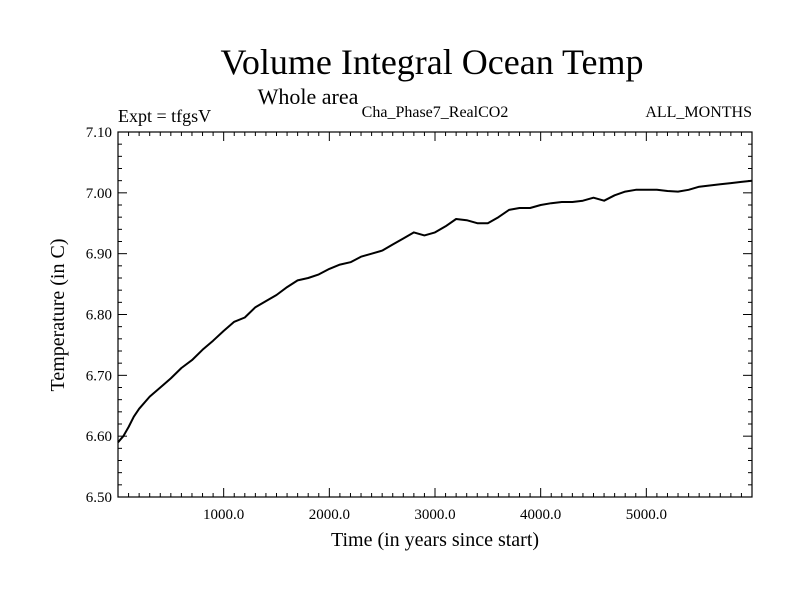  What do you see at coordinates (435, 540) in the screenshot?
I see `x-axis-label: Time (in years since start)` at bounding box center [435, 540].